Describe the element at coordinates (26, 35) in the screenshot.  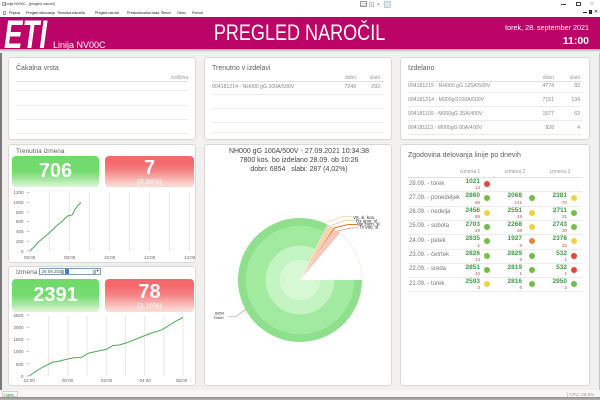
I see `svg-text: ETI` at that location.